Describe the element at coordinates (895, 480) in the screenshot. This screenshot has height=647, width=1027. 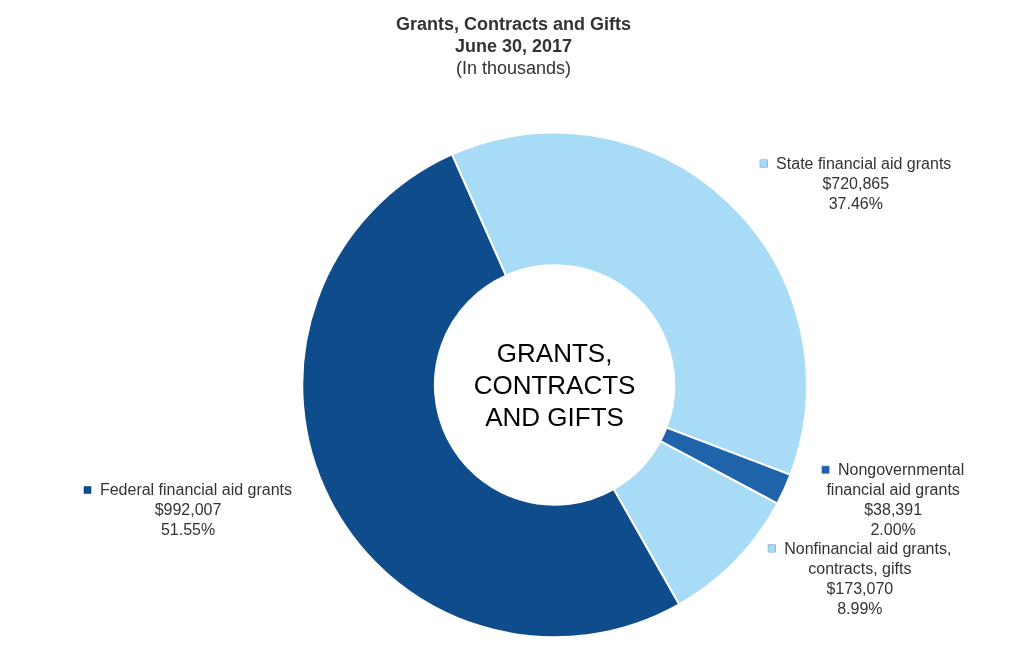
I see `legend-label: Nongovernmental financial aid grants` at that location.